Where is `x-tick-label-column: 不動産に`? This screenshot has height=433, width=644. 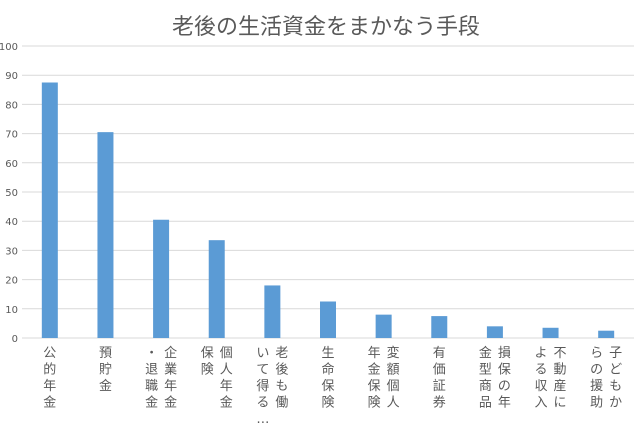
x-tick-label-column: 不動産に is located at coordinates (560, 378).